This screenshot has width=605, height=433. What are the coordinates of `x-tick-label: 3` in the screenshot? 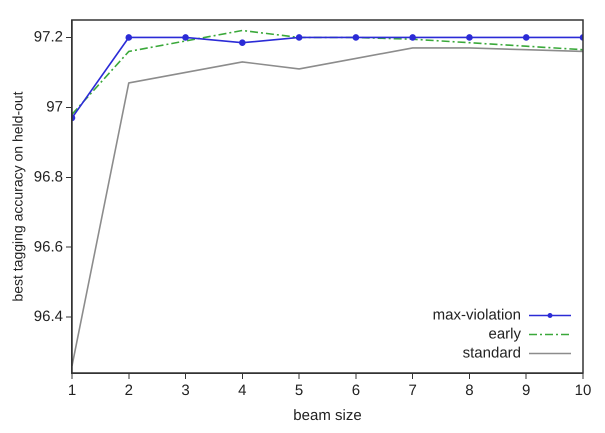 It's located at (185, 391).